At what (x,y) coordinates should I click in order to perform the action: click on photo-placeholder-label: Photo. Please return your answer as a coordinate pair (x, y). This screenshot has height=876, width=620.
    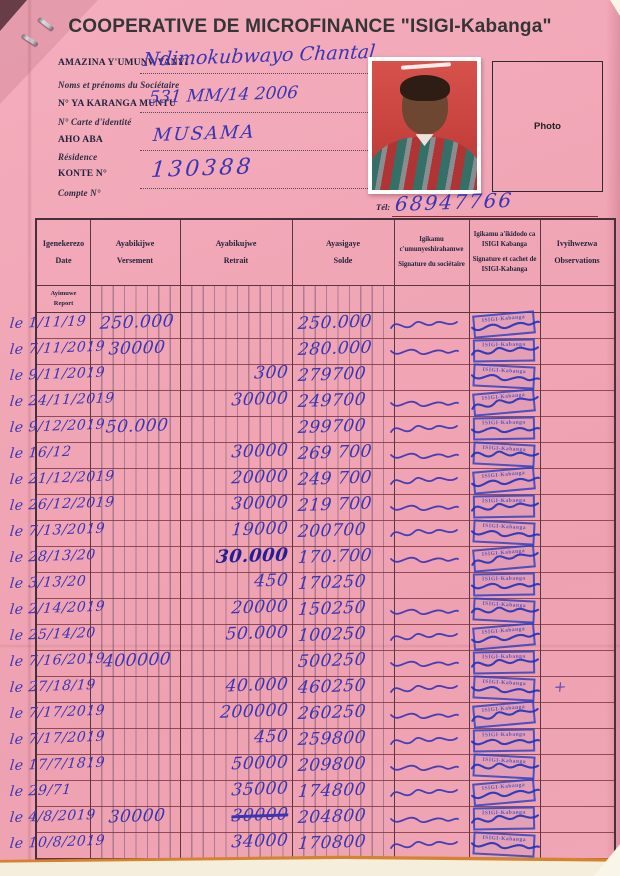
    Looking at the image, I should click on (547, 126).